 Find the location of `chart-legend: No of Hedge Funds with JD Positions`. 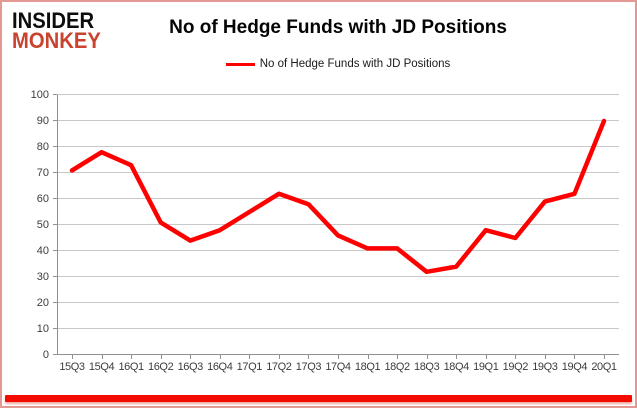

chart-legend: No of Hedge Funds with JD Positions is located at coordinates (338, 64).